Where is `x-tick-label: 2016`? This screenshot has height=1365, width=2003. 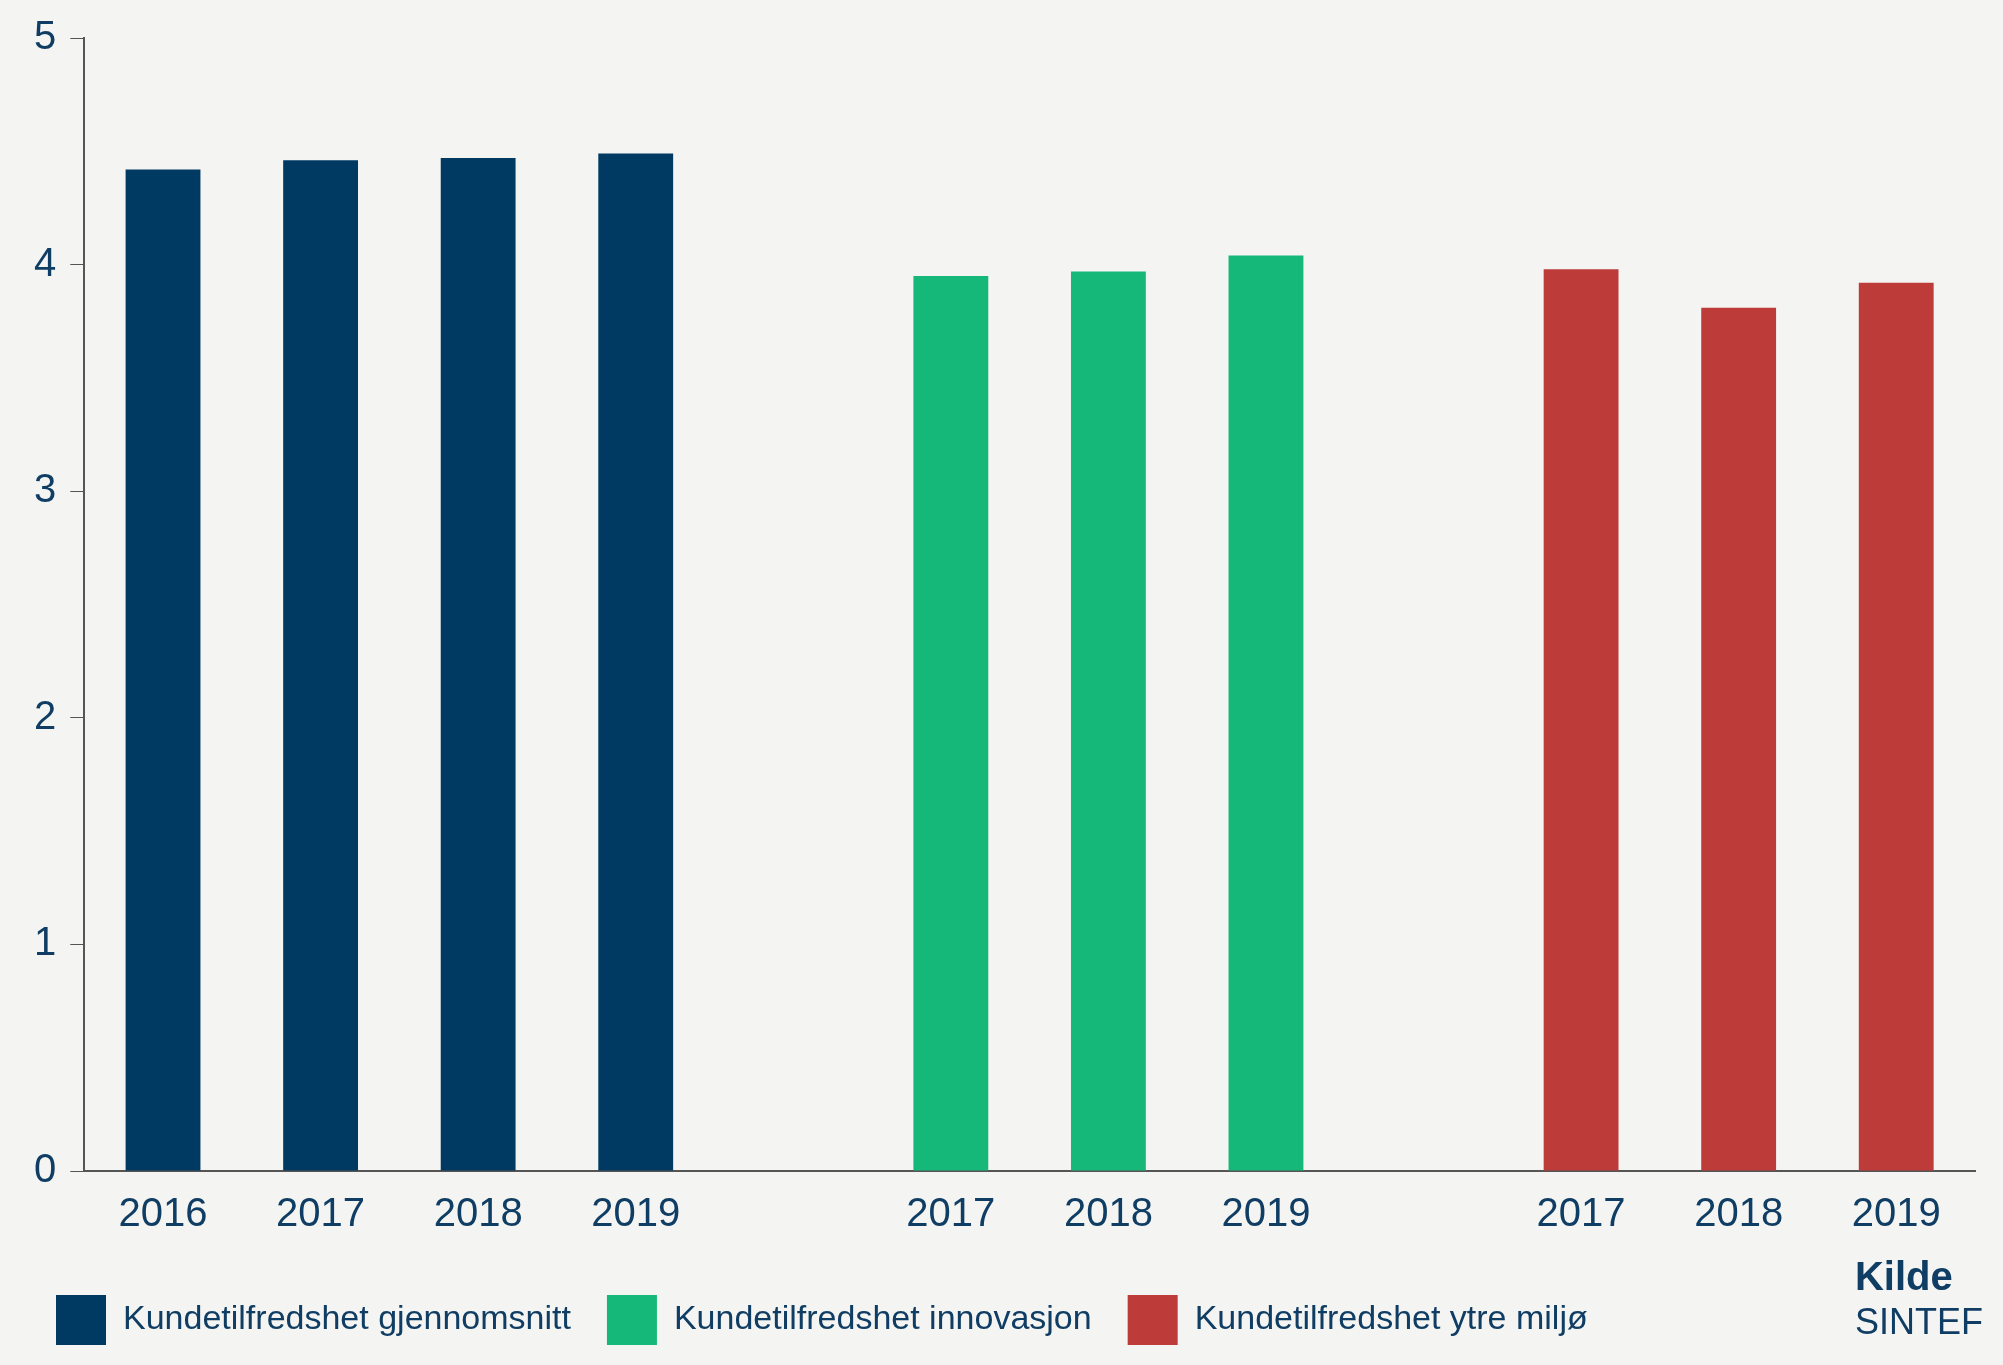
x-tick-label: 2016 is located at coordinates (163, 1212).